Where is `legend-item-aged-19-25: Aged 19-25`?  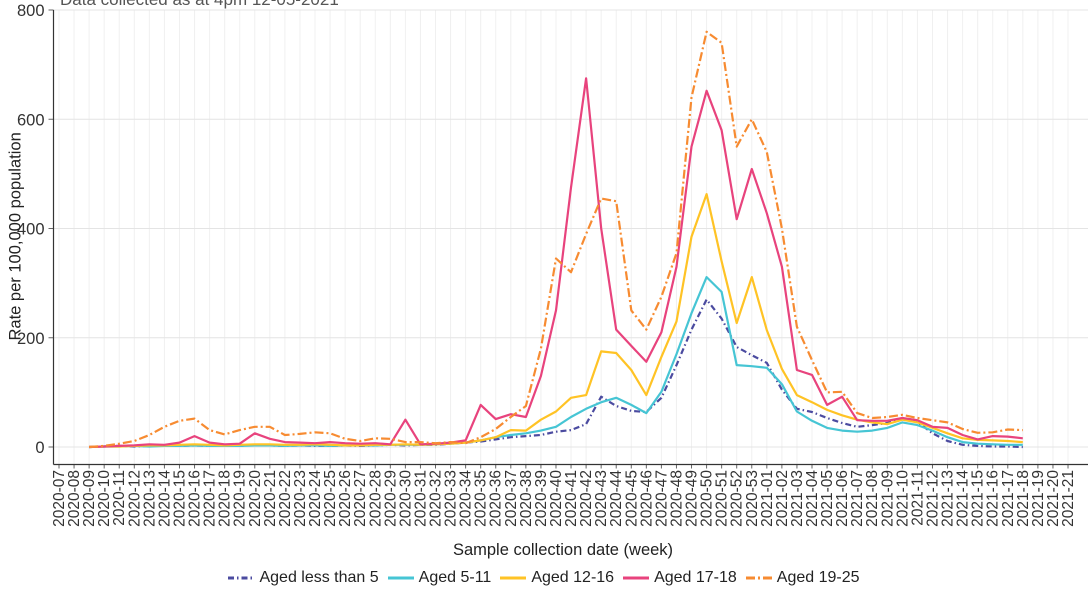 legend-item-aged-19-25: Aged 19-25 is located at coordinates (802, 578).